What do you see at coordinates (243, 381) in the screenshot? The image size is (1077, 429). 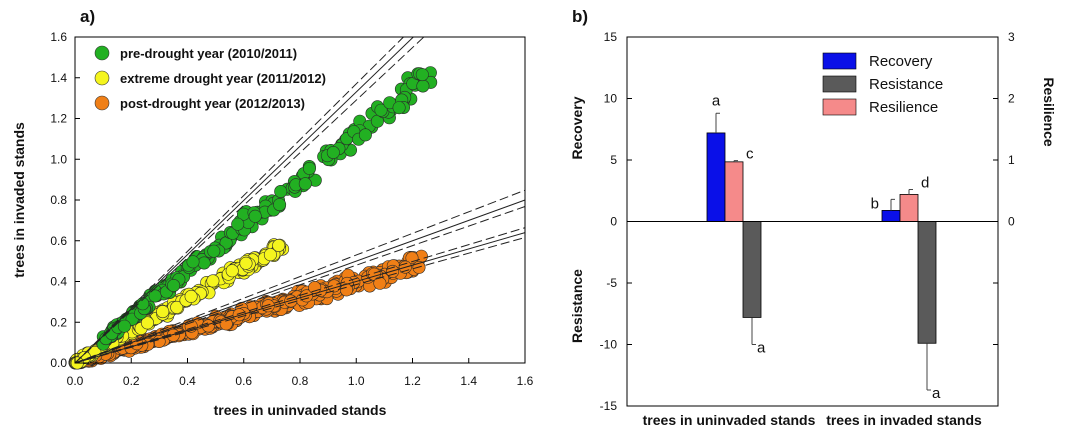 I see `x-tick-label: 0.6` at bounding box center [243, 381].